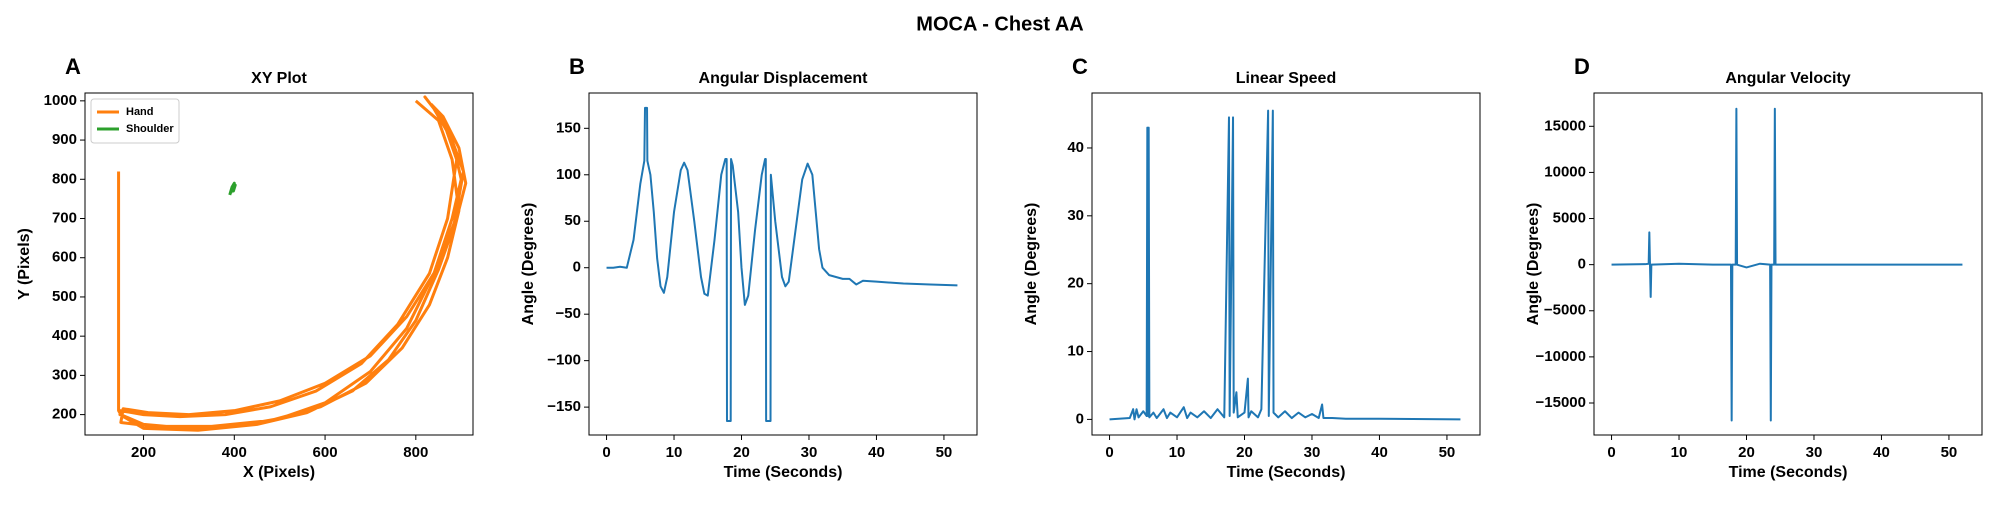 The image size is (2000, 505). Describe the element at coordinates (279, 78) in the screenshot. I see `chart-title: XY Plot` at that location.